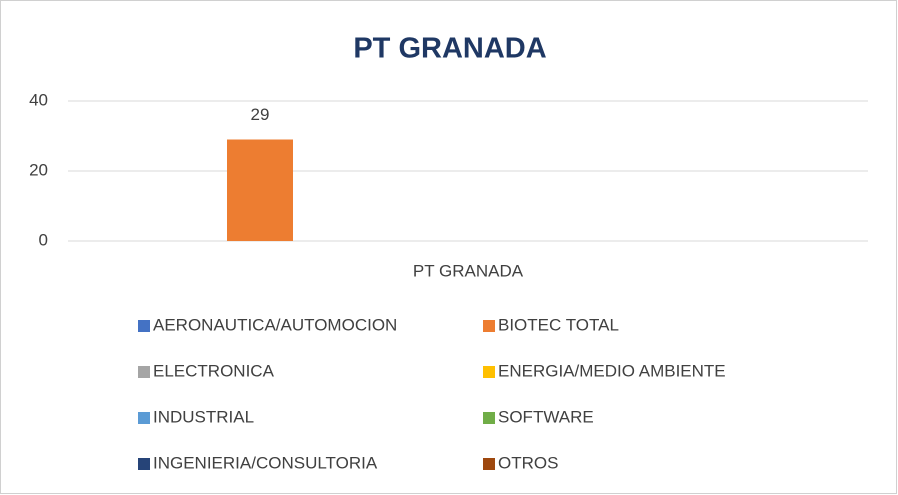 Image resolution: width=898 pixels, height=495 pixels. What do you see at coordinates (260, 114) in the screenshot?
I see `data-label: 29` at bounding box center [260, 114].